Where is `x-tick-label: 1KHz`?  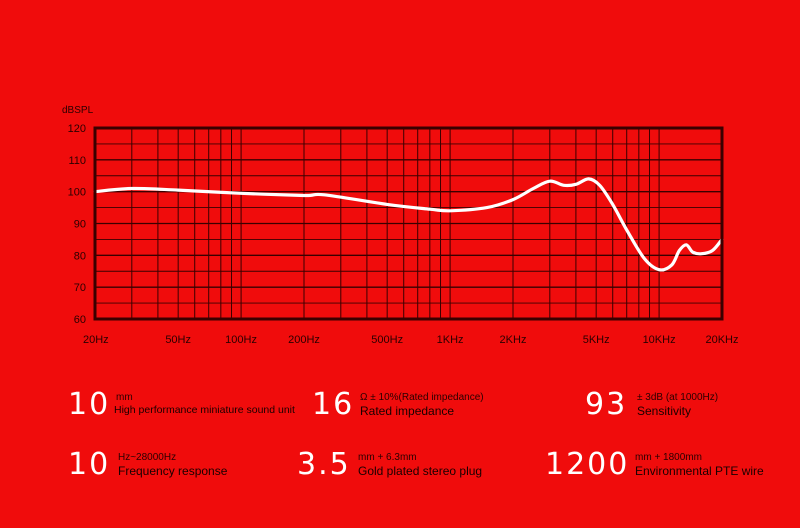 x-tick-label: 1KHz is located at coordinates (450, 340).